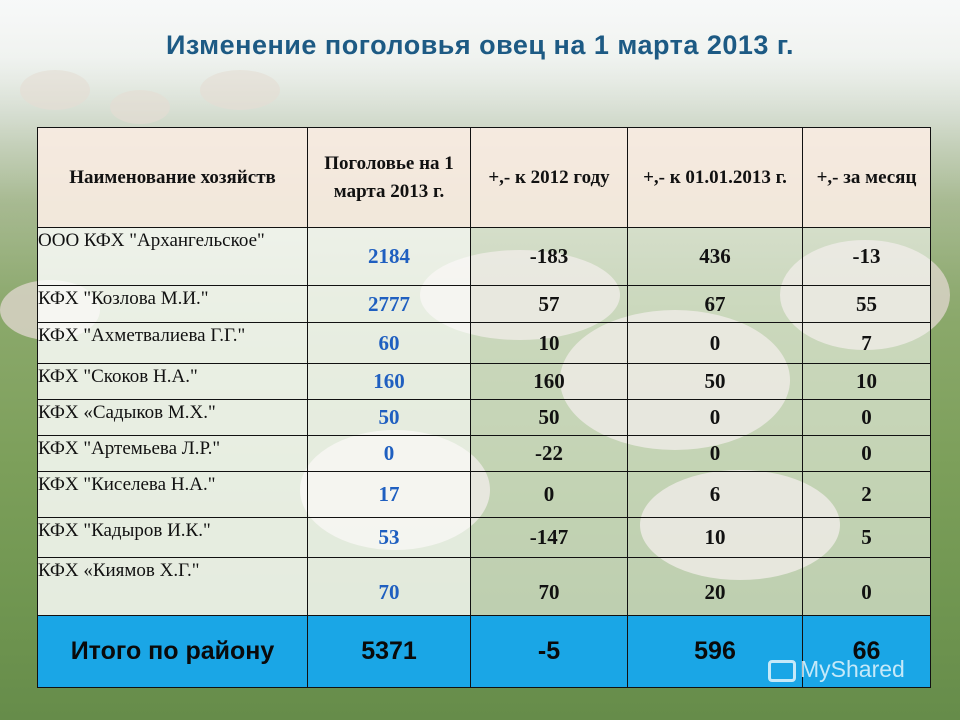 This screenshot has height=720, width=960. I want to click on header-vs2012: +,- к 2012 году, so click(549, 177).